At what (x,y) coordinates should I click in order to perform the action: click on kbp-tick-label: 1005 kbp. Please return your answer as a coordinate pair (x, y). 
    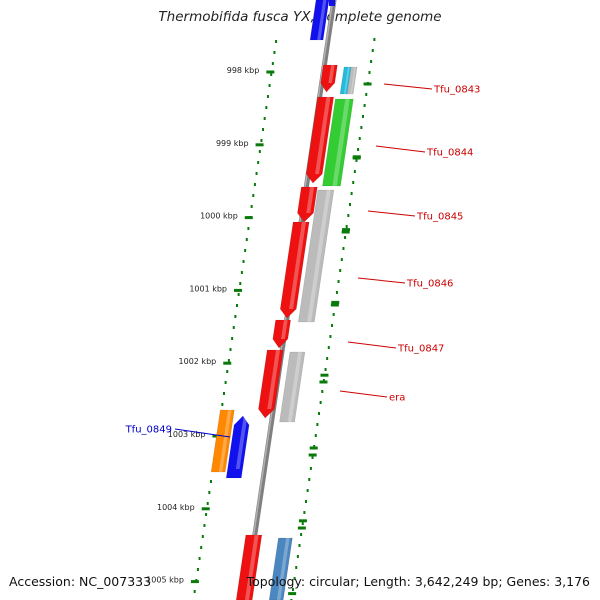
    Looking at the image, I should click on (165, 580).